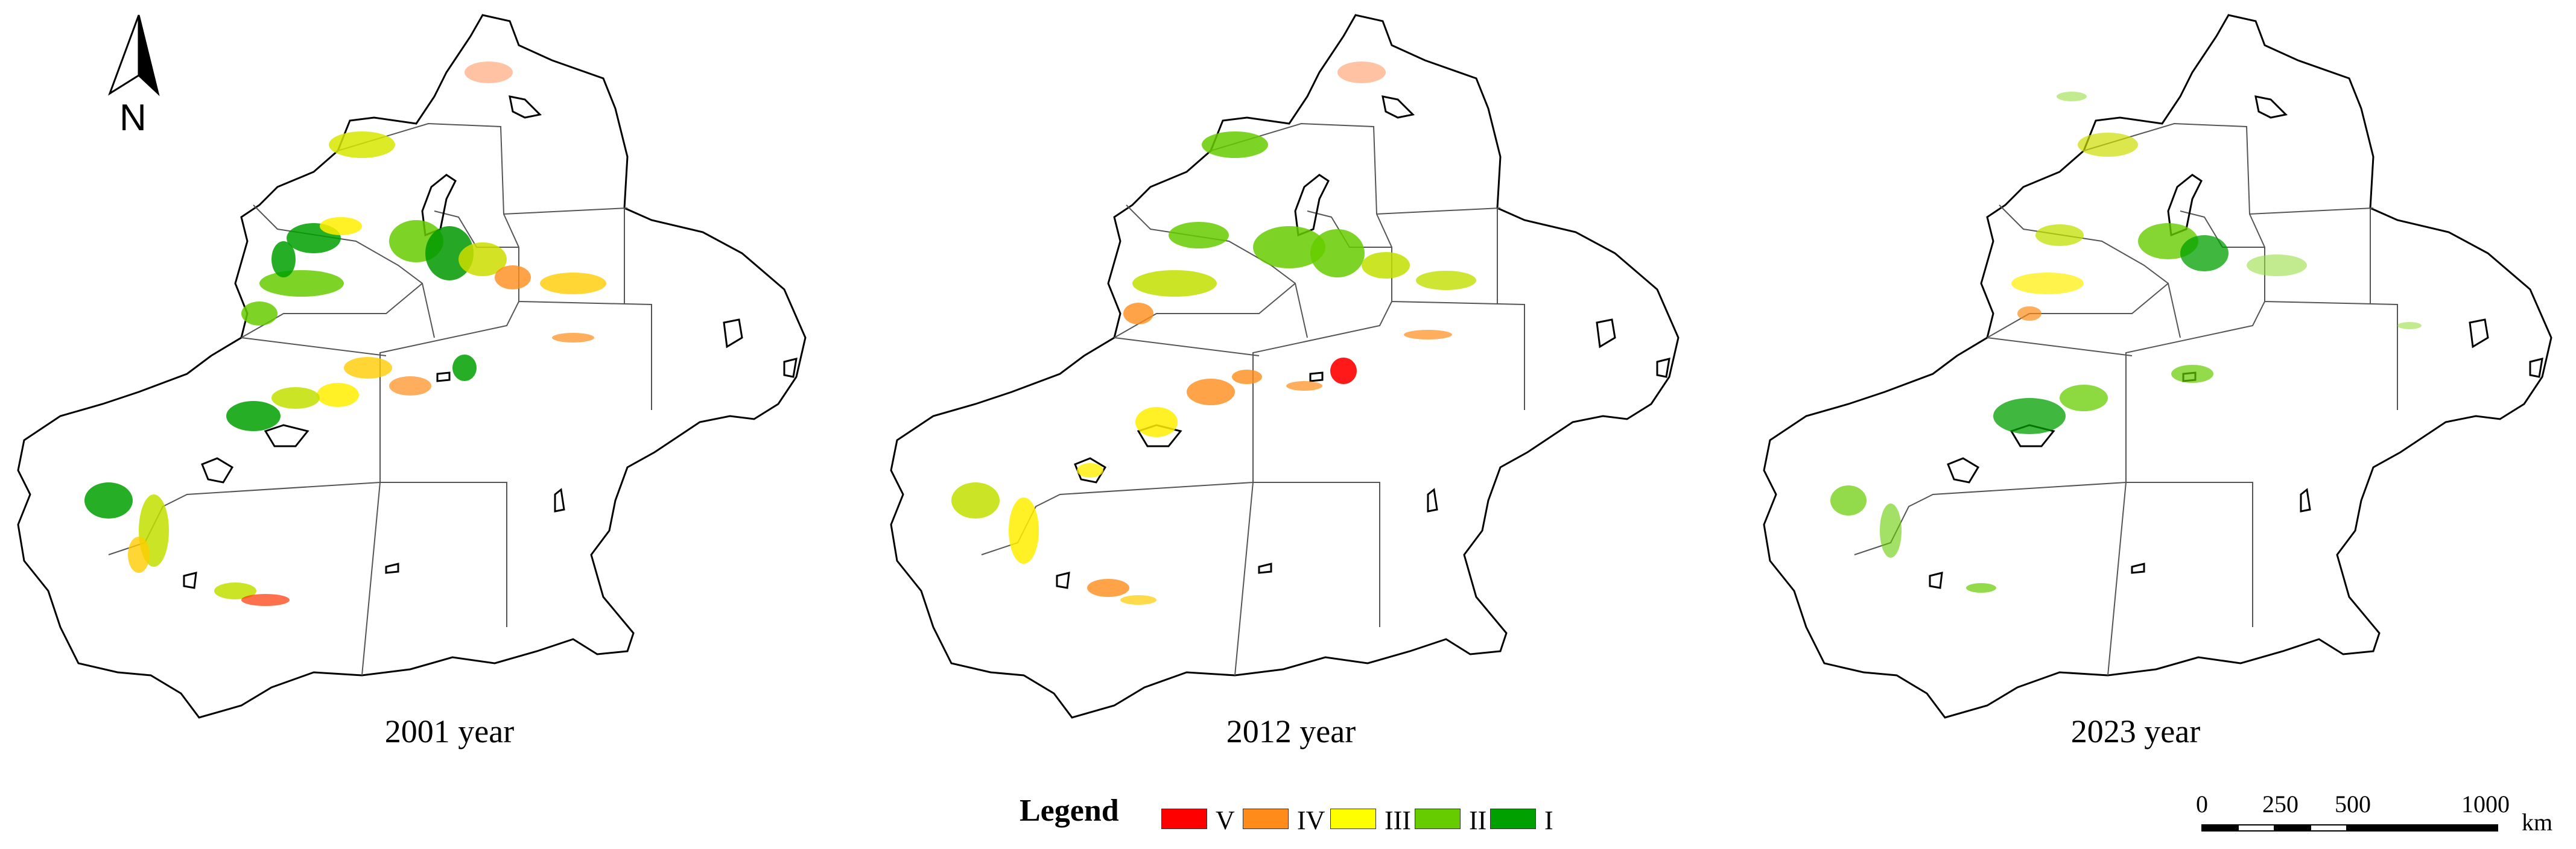 This screenshot has width=2576, height=849. What do you see at coordinates (1291, 731) in the screenshot?
I see `year-label-2012: 2012 year` at bounding box center [1291, 731].